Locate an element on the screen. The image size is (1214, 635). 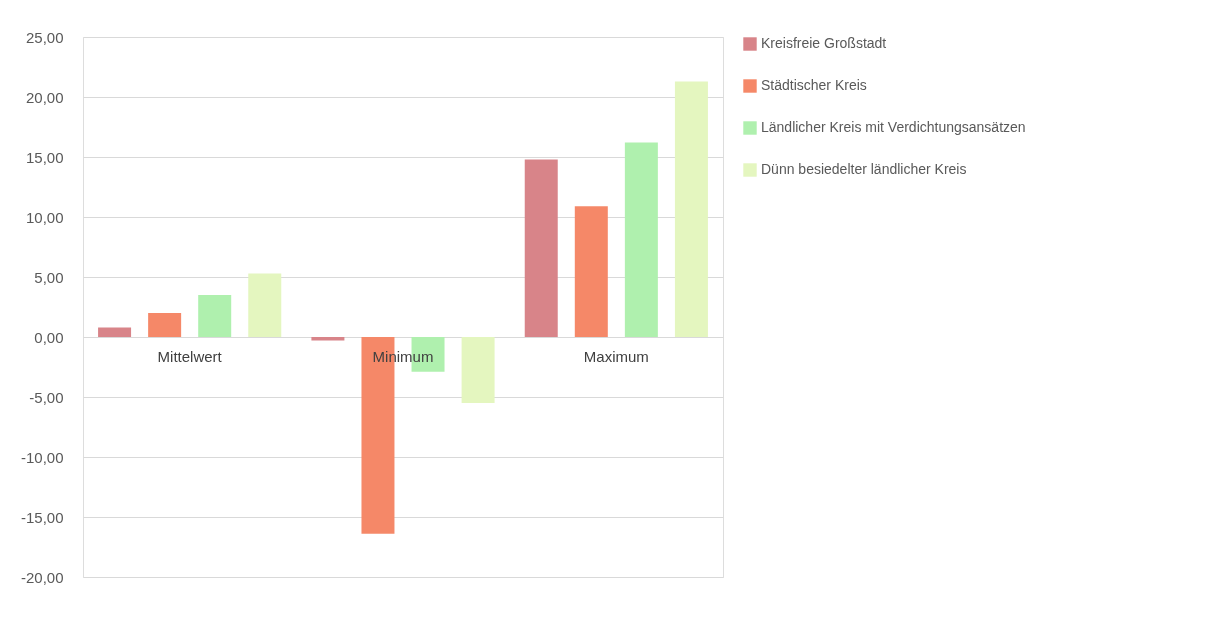
y-tick-label: -5,00 is located at coordinates (46, 397).